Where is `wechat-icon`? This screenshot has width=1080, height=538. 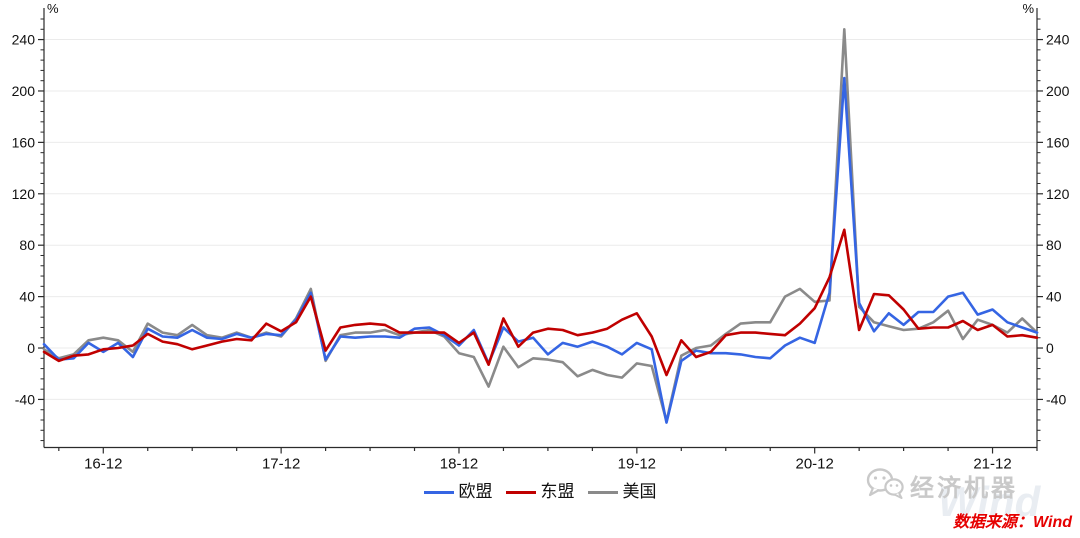 wechat-icon is located at coordinates (885, 485).